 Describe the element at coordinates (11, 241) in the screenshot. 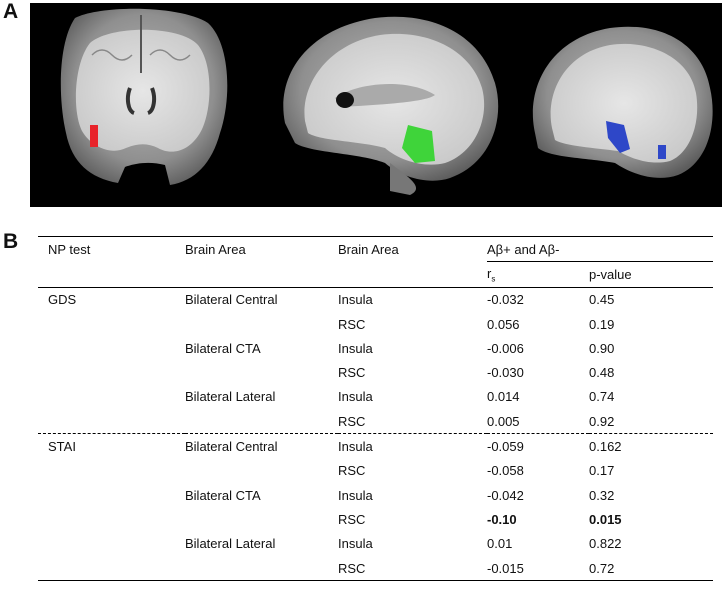

I see `panel-b-label: B` at that location.